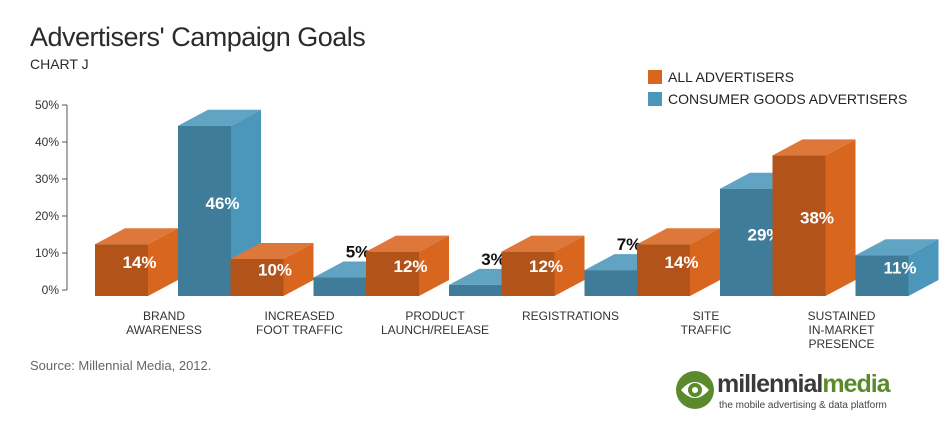 This screenshot has height=430, width=943. I want to click on data-label: 38%, so click(817, 218).